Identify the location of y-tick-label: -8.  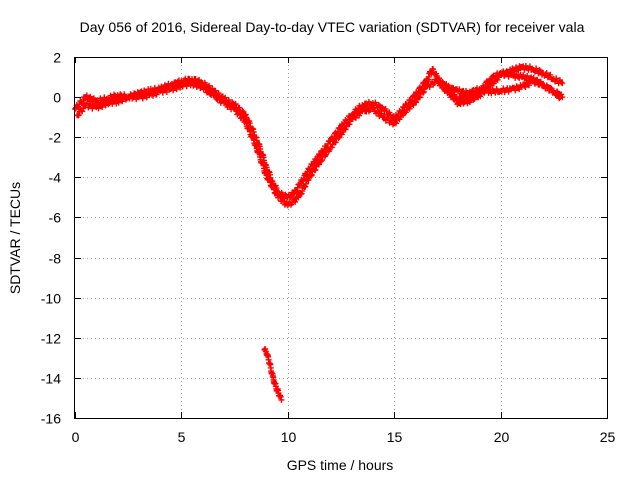
(55, 259).